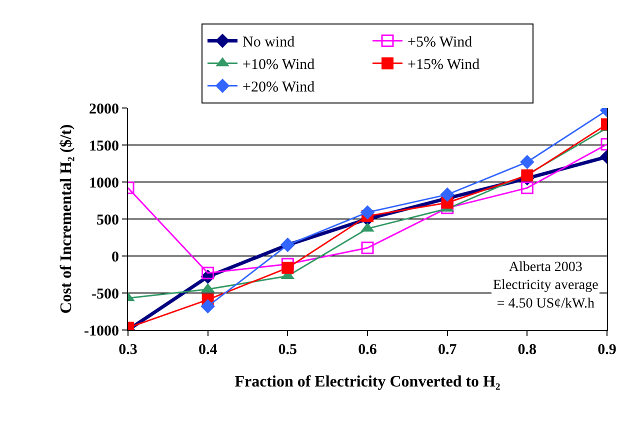  What do you see at coordinates (104, 109) in the screenshot?
I see `y-tick-label: 2000` at bounding box center [104, 109].